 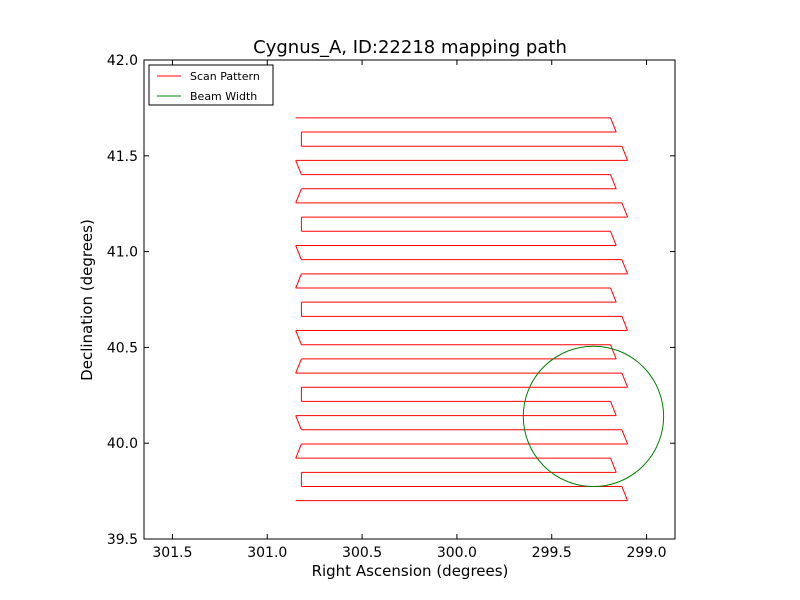 What do you see at coordinates (225, 76) in the screenshot?
I see `legend-scan-label: Scan Pattern` at bounding box center [225, 76].